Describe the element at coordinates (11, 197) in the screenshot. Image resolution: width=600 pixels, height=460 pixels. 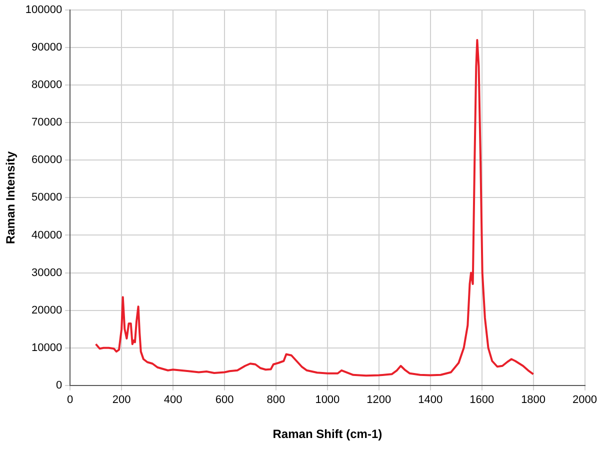
I see `y-axis-title: Raman Intensity` at that location.